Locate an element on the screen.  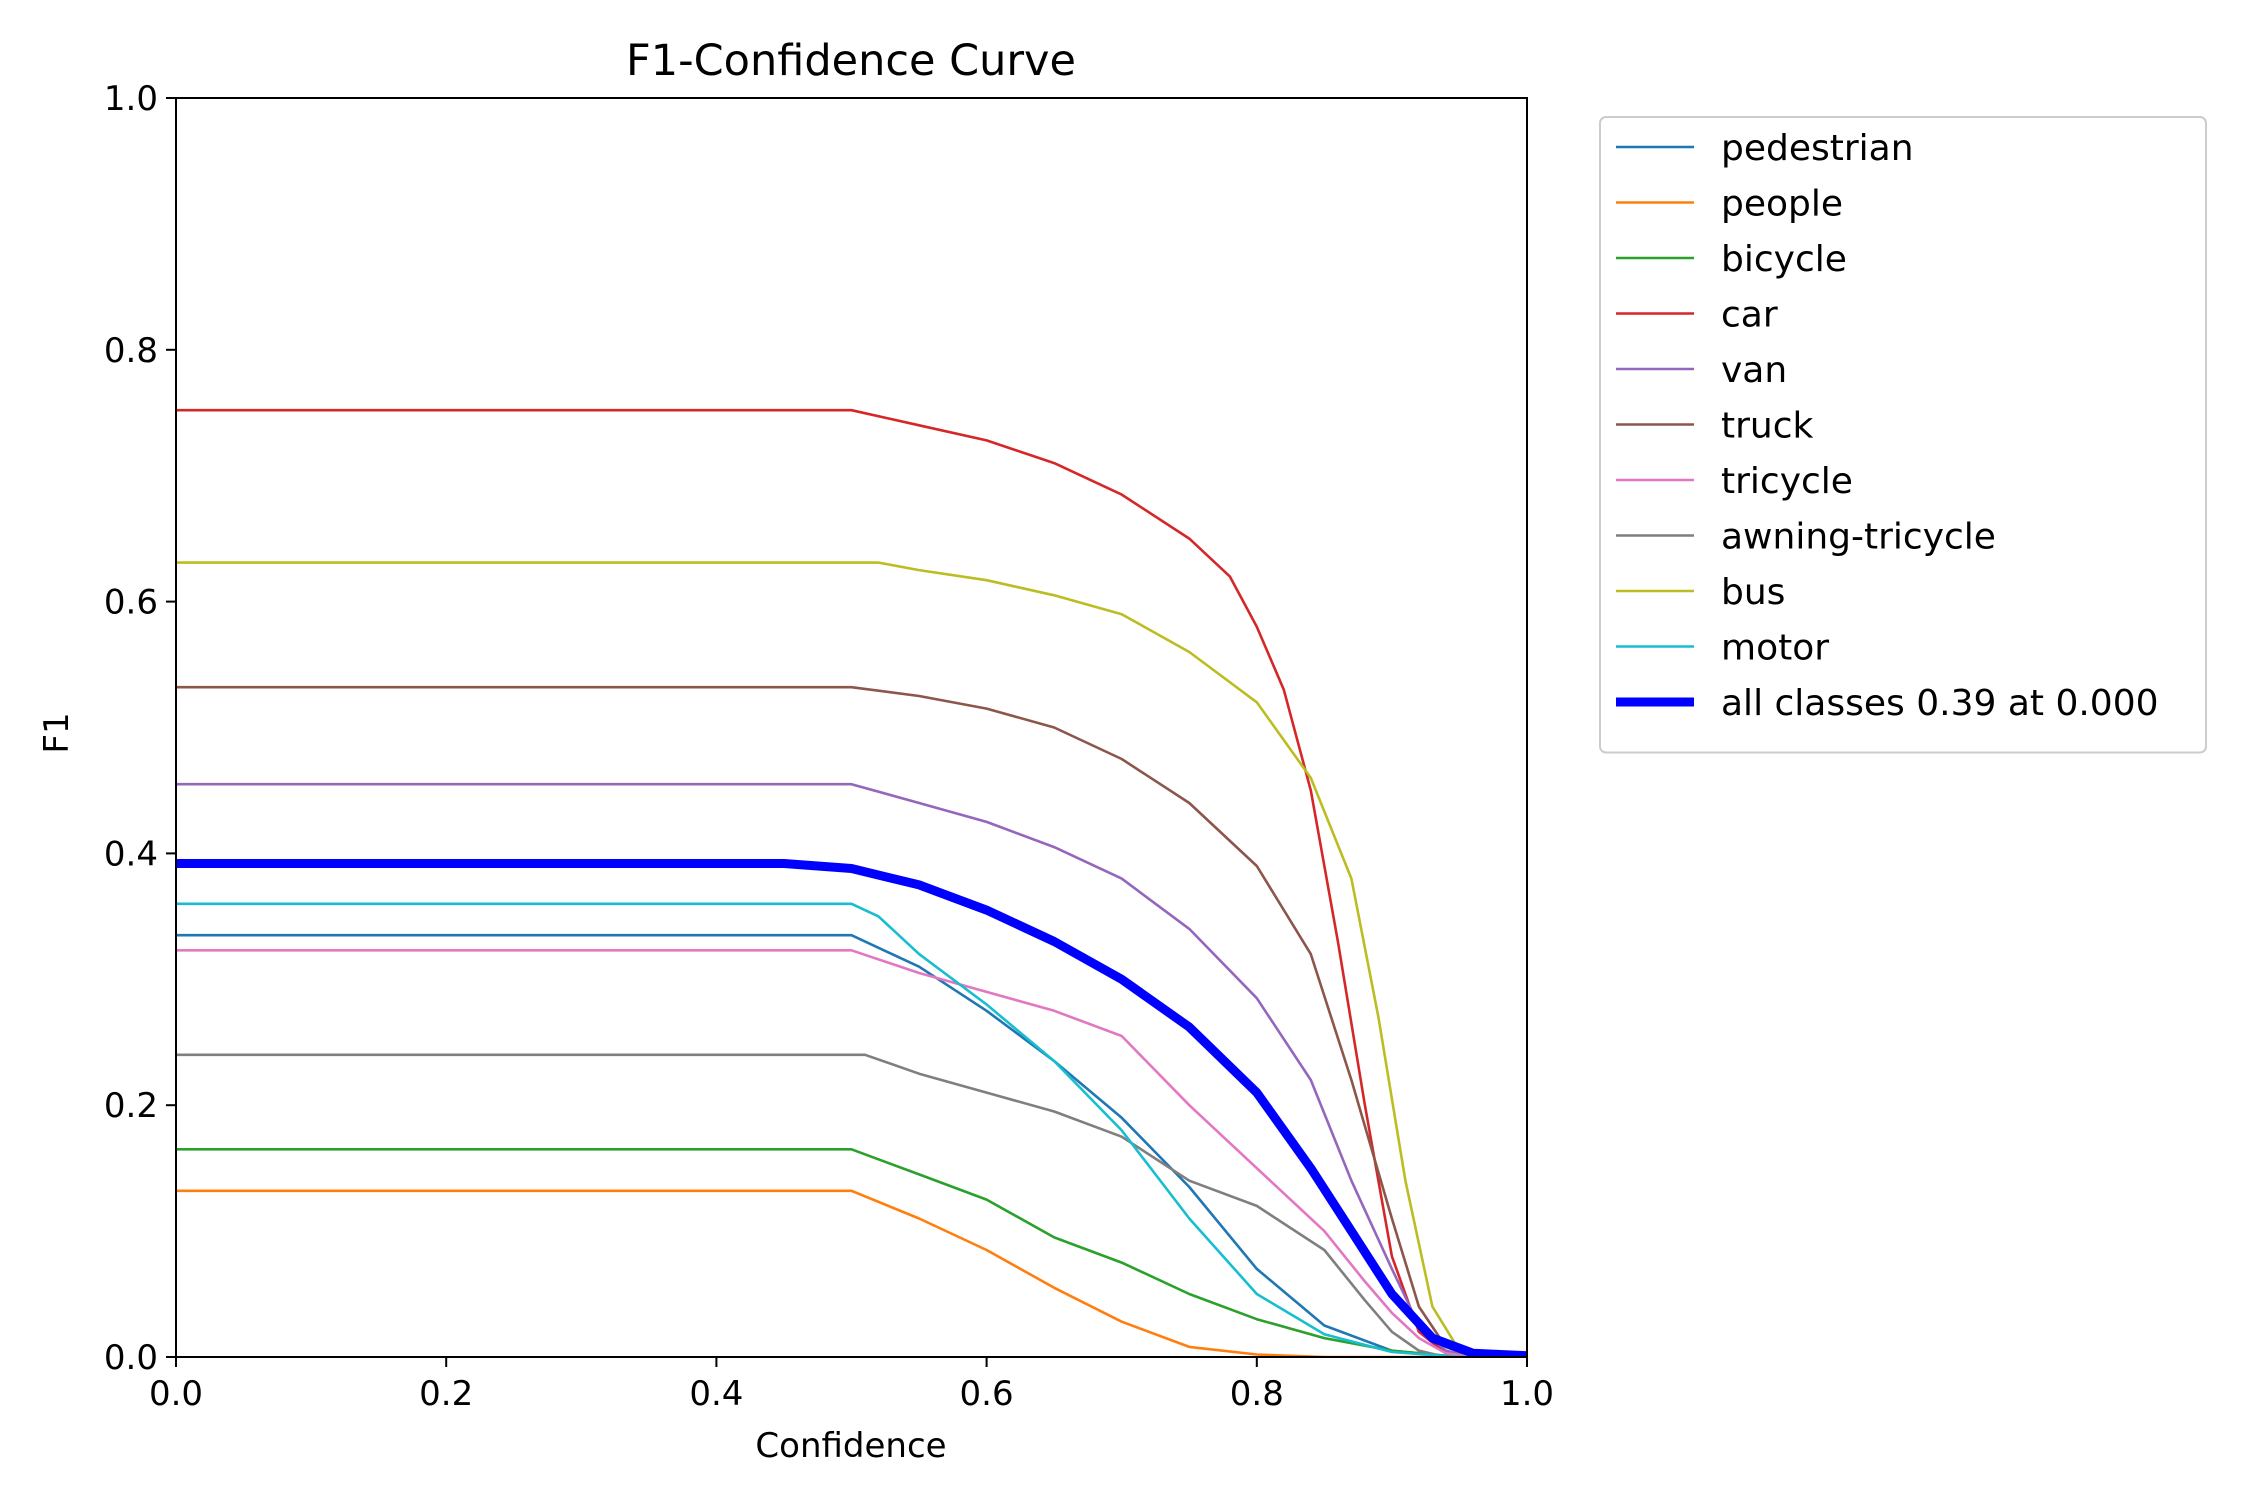
y-tick-label: 1.0 is located at coordinates (131, 99).